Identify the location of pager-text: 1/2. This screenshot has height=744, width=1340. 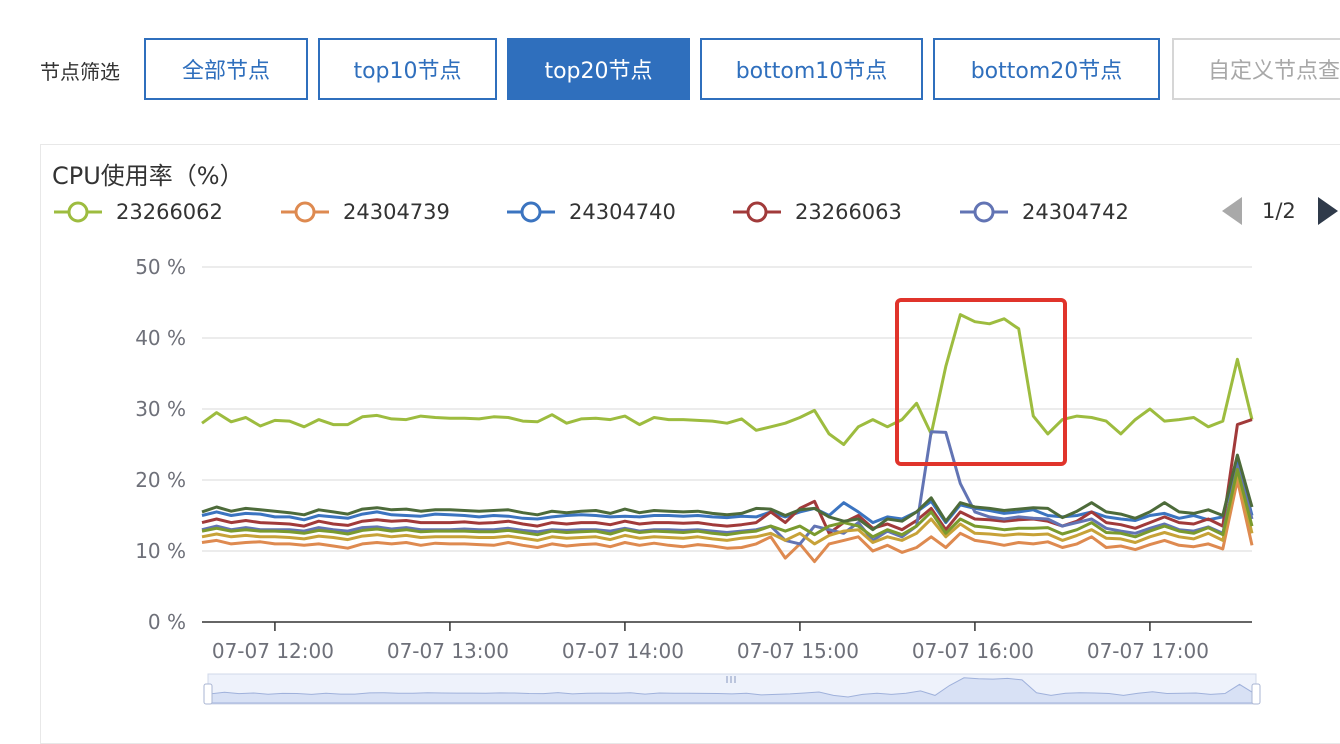
(1279, 211).